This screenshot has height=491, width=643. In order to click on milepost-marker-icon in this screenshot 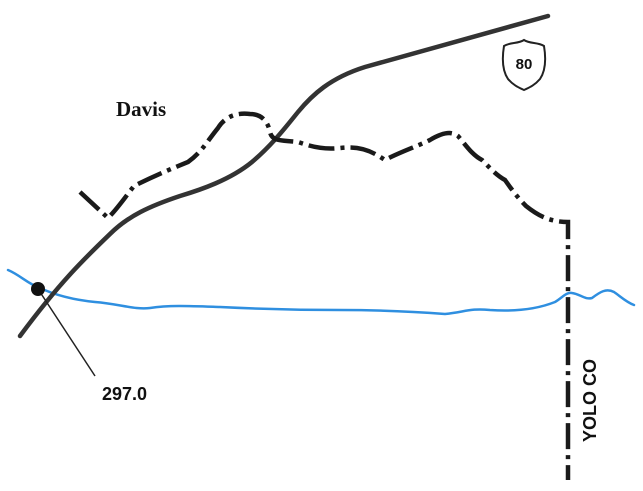, I will do `click(38, 289)`.